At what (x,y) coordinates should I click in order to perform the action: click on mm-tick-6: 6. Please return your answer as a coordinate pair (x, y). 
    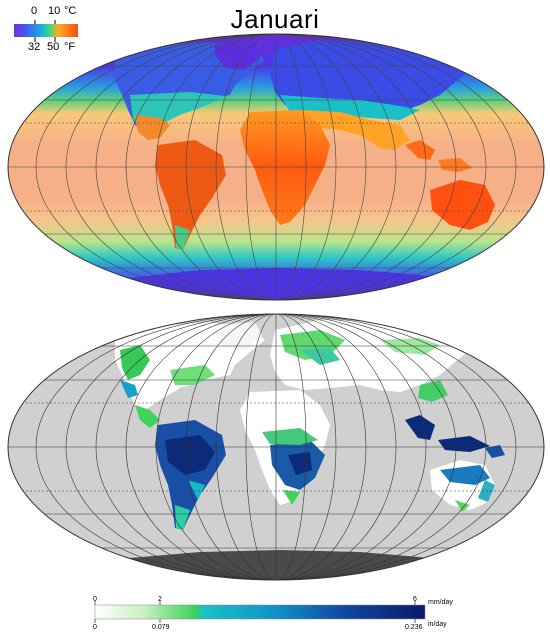
    Looking at the image, I should click on (415, 599).